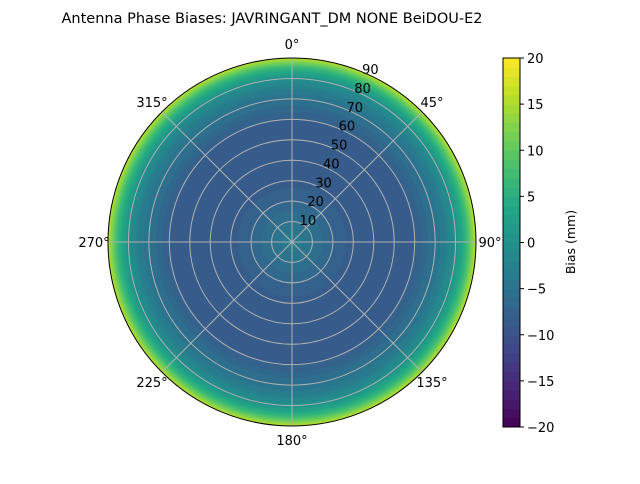  I want to click on radial-tick-label: 30, so click(323, 183).